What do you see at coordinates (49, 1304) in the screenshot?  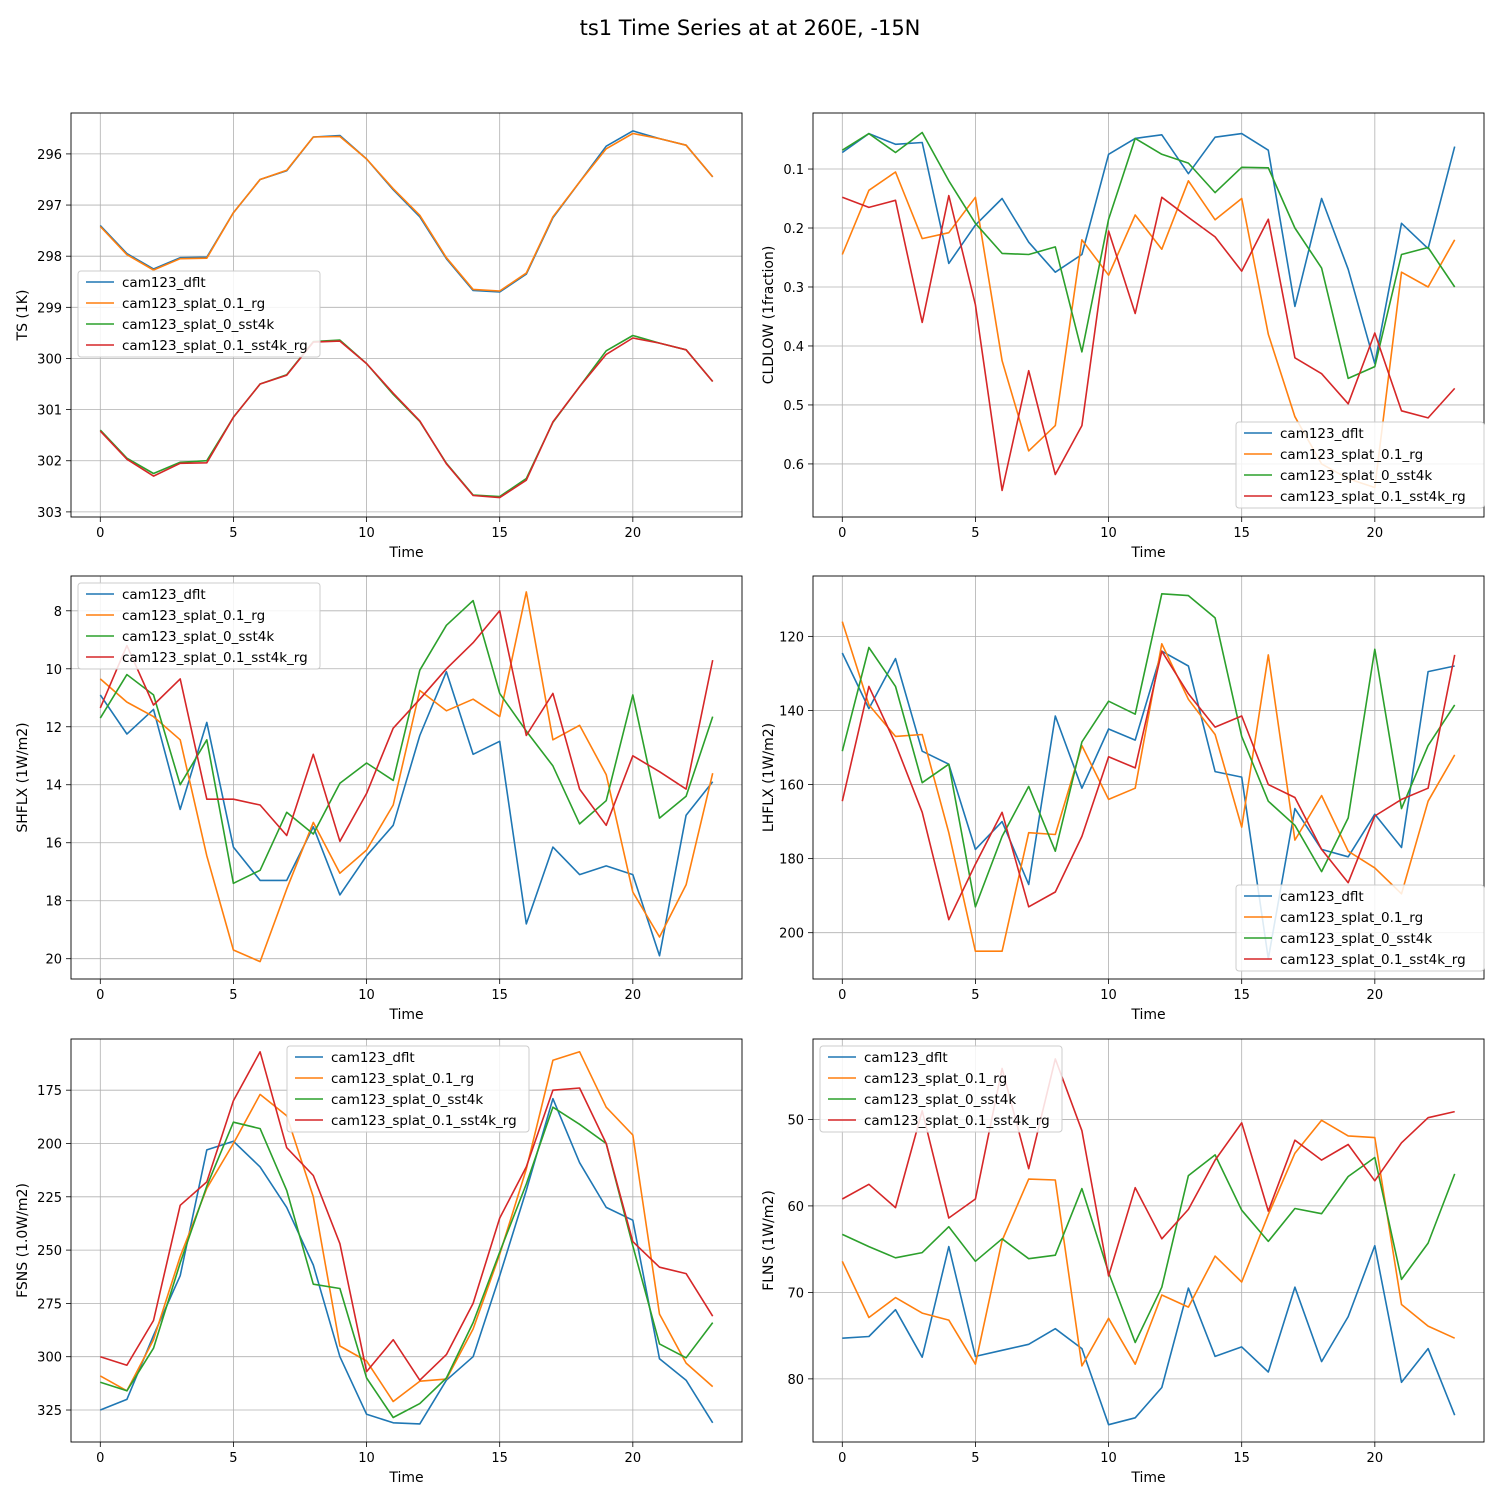 I see `y-tick-label: 275` at bounding box center [49, 1304].